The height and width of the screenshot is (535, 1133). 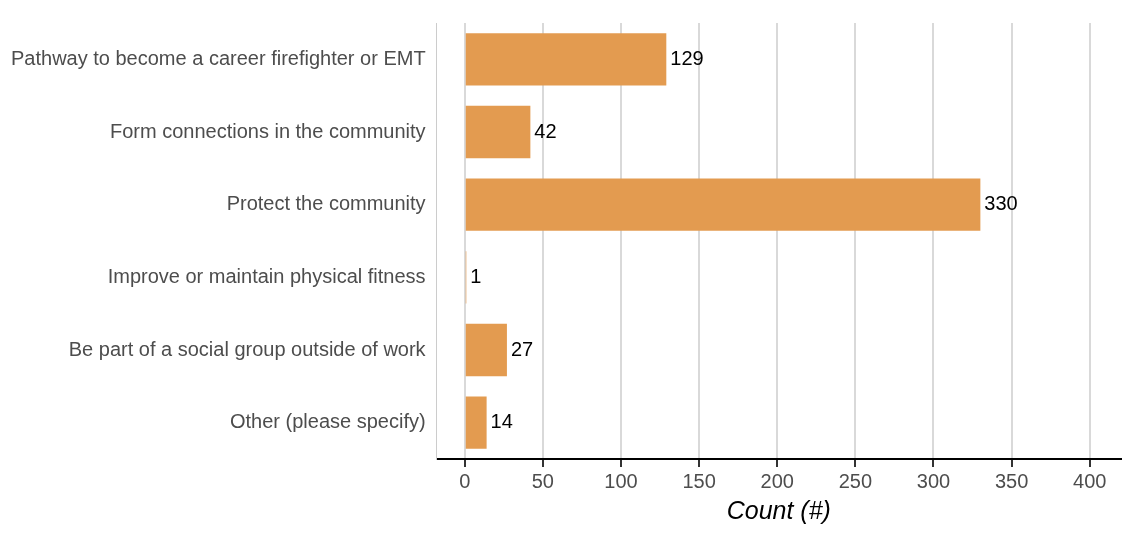 What do you see at coordinates (687, 57) in the screenshot?
I see `data-label: 129` at bounding box center [687, 57].